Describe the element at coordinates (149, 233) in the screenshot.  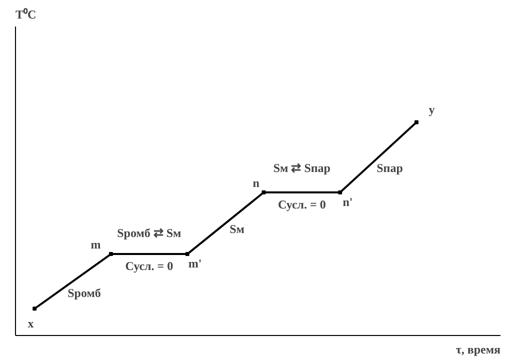
I see `annotation: Sромб ⇄ Sм` at that location.